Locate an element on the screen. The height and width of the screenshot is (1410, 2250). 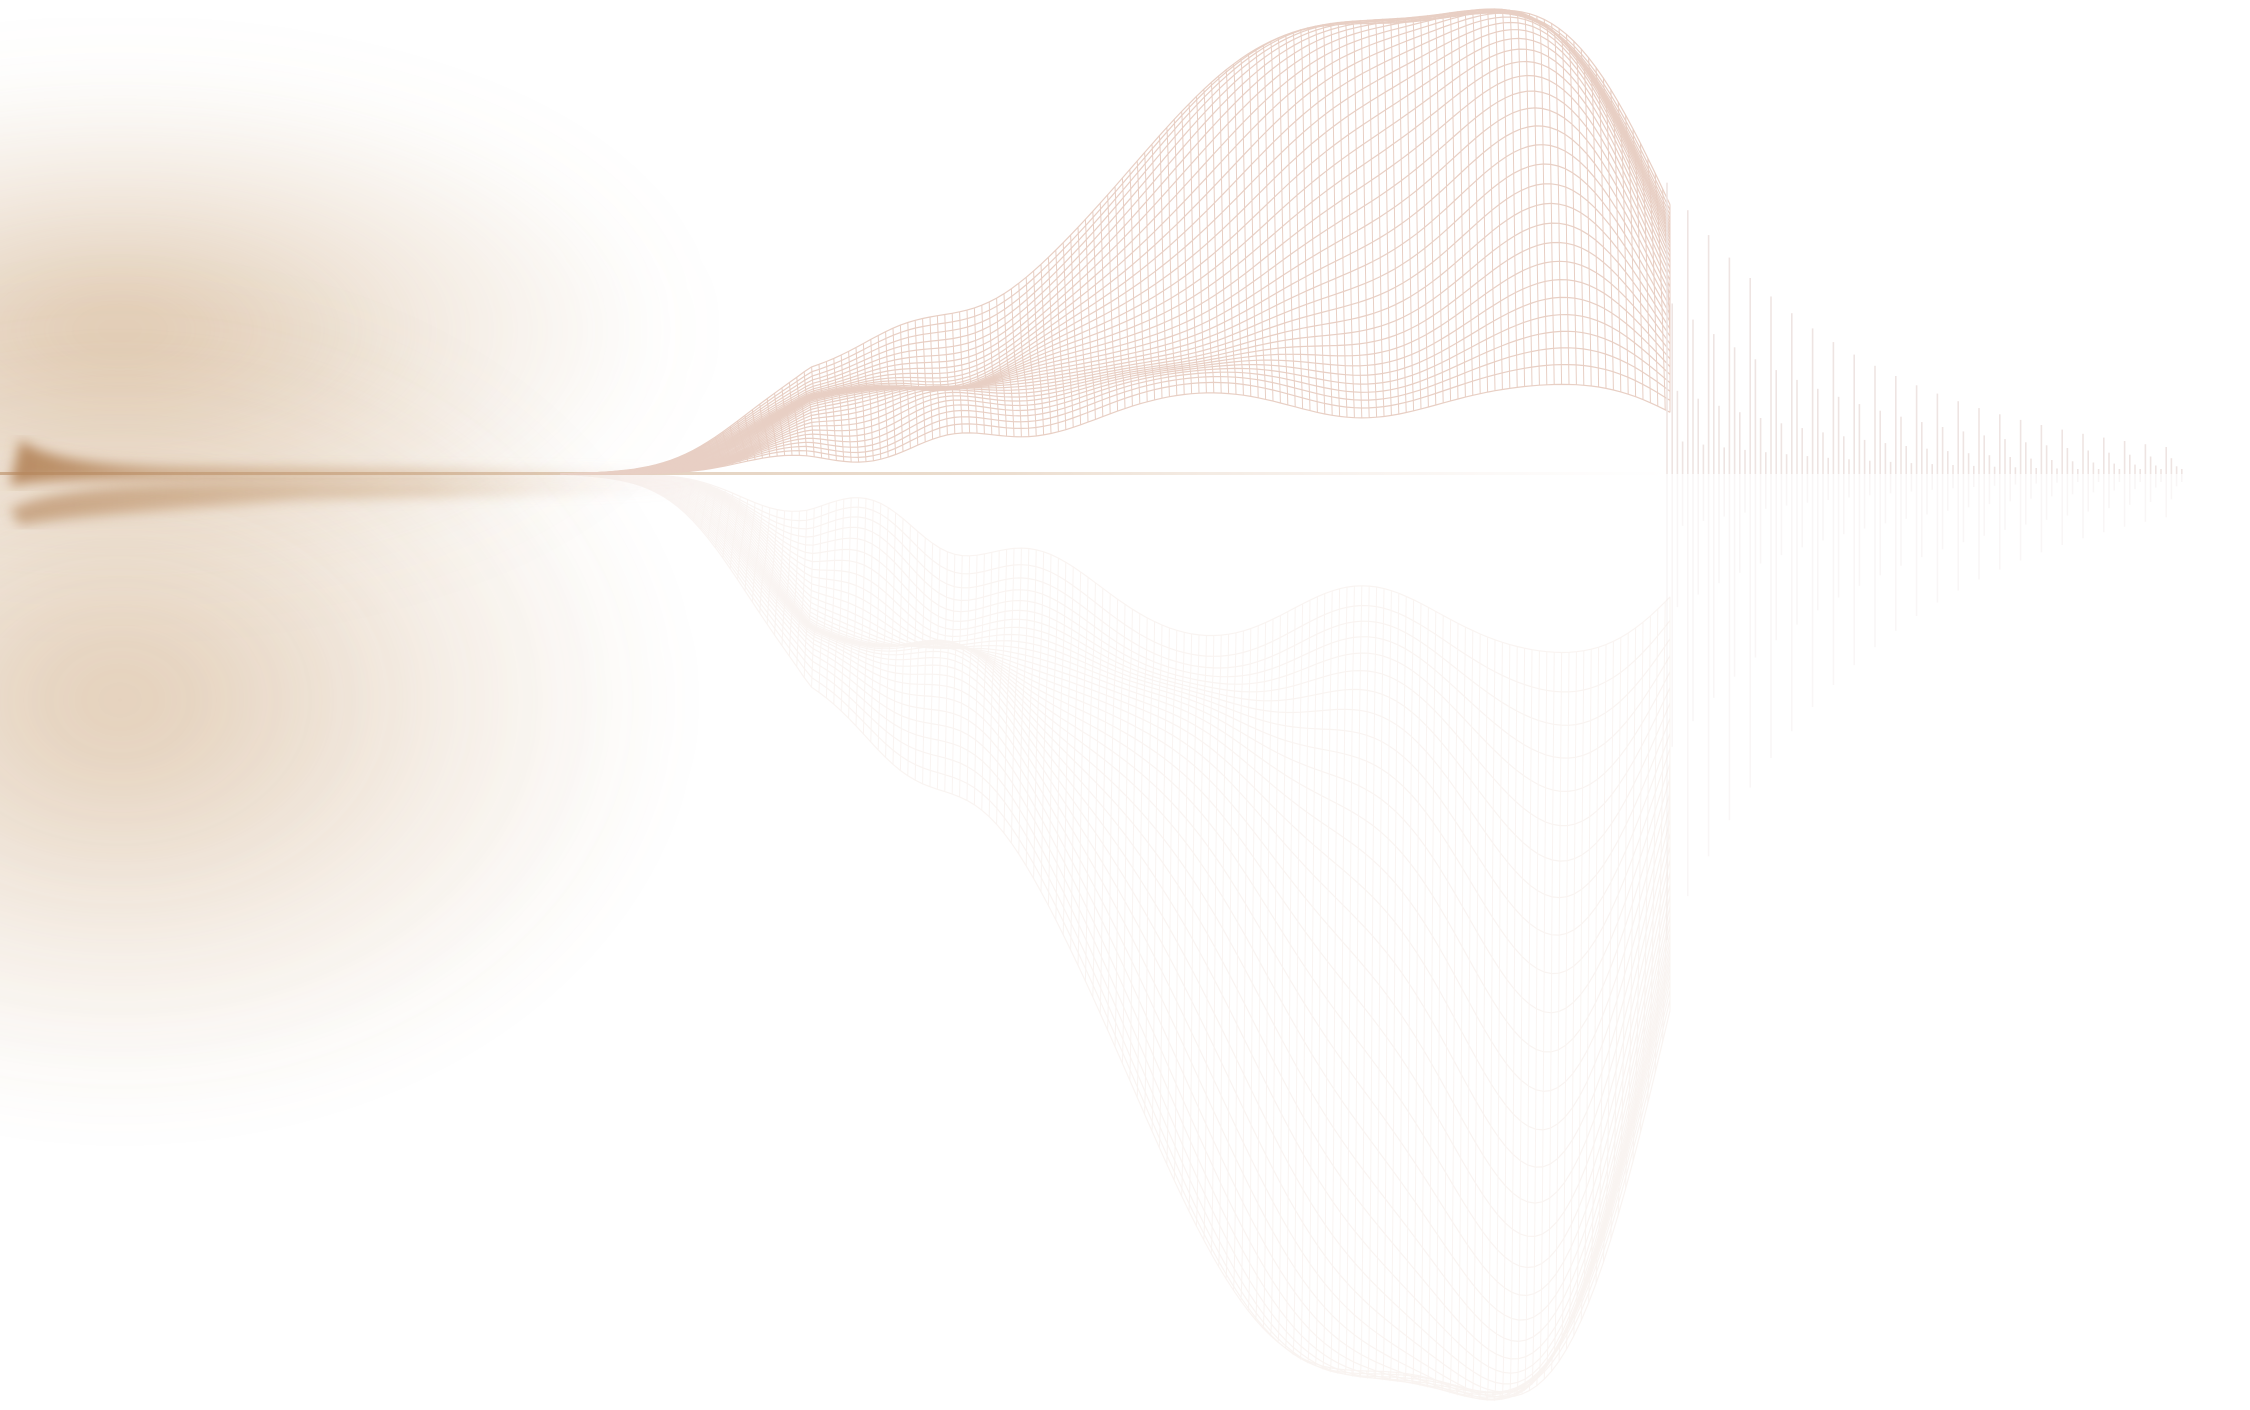
wireframe-row-line is located at coordinates (1119, 376).